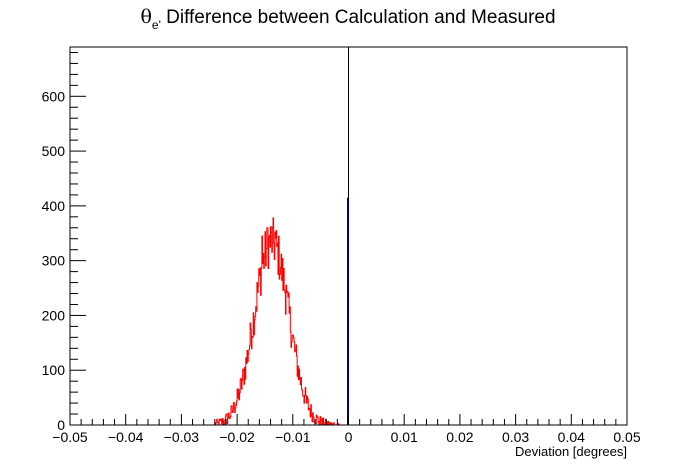 The height and width of the screenshot is (472, 696). I want to click on x-tick-label: 0.05, so click(626, 437).